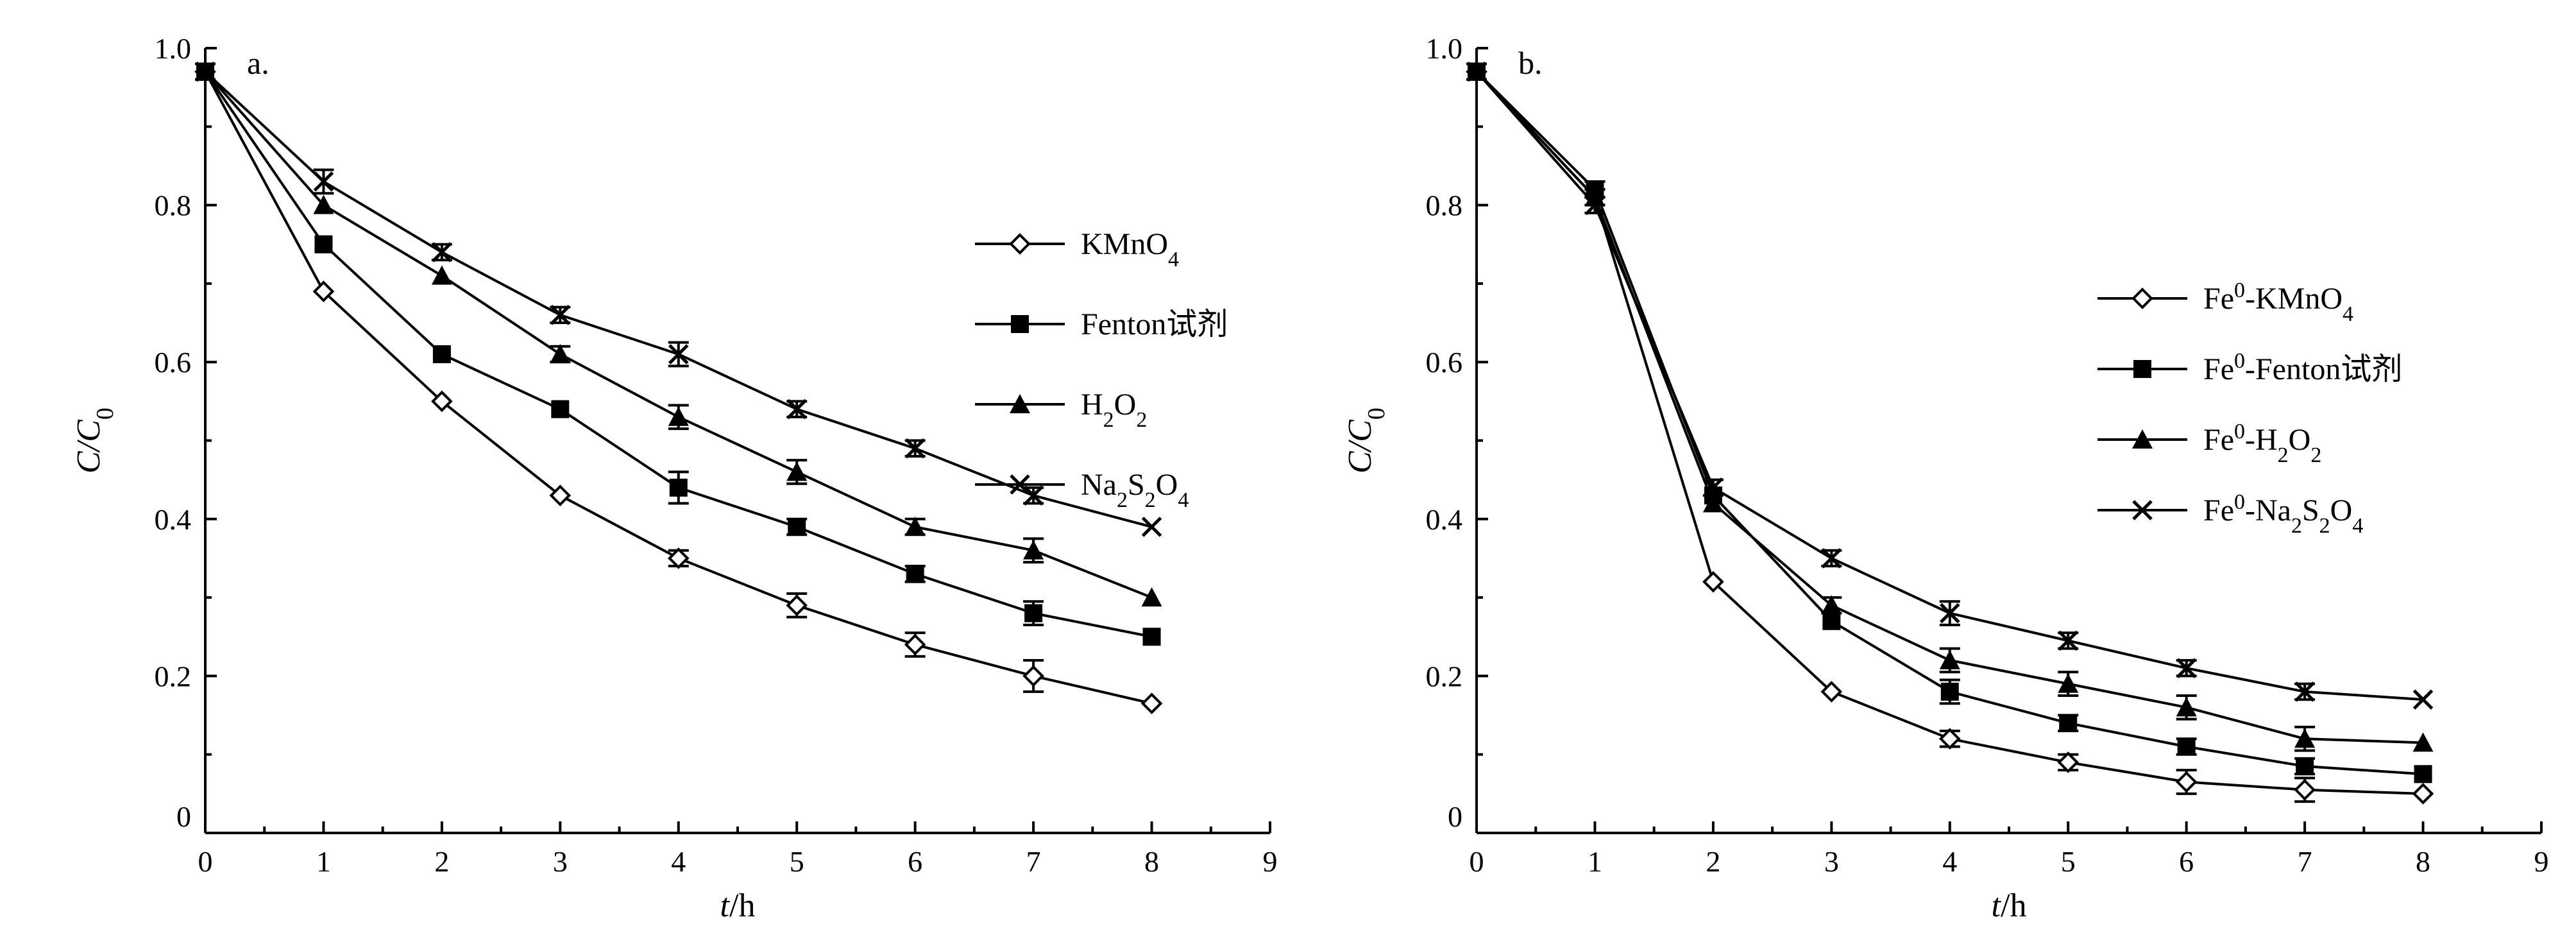 The width and height of the screenshot is (2576, 926). Describe the element at coordinates (2278, 302) in the screenshot. I see `legend-label: Fe0-KMnO4` at that location.